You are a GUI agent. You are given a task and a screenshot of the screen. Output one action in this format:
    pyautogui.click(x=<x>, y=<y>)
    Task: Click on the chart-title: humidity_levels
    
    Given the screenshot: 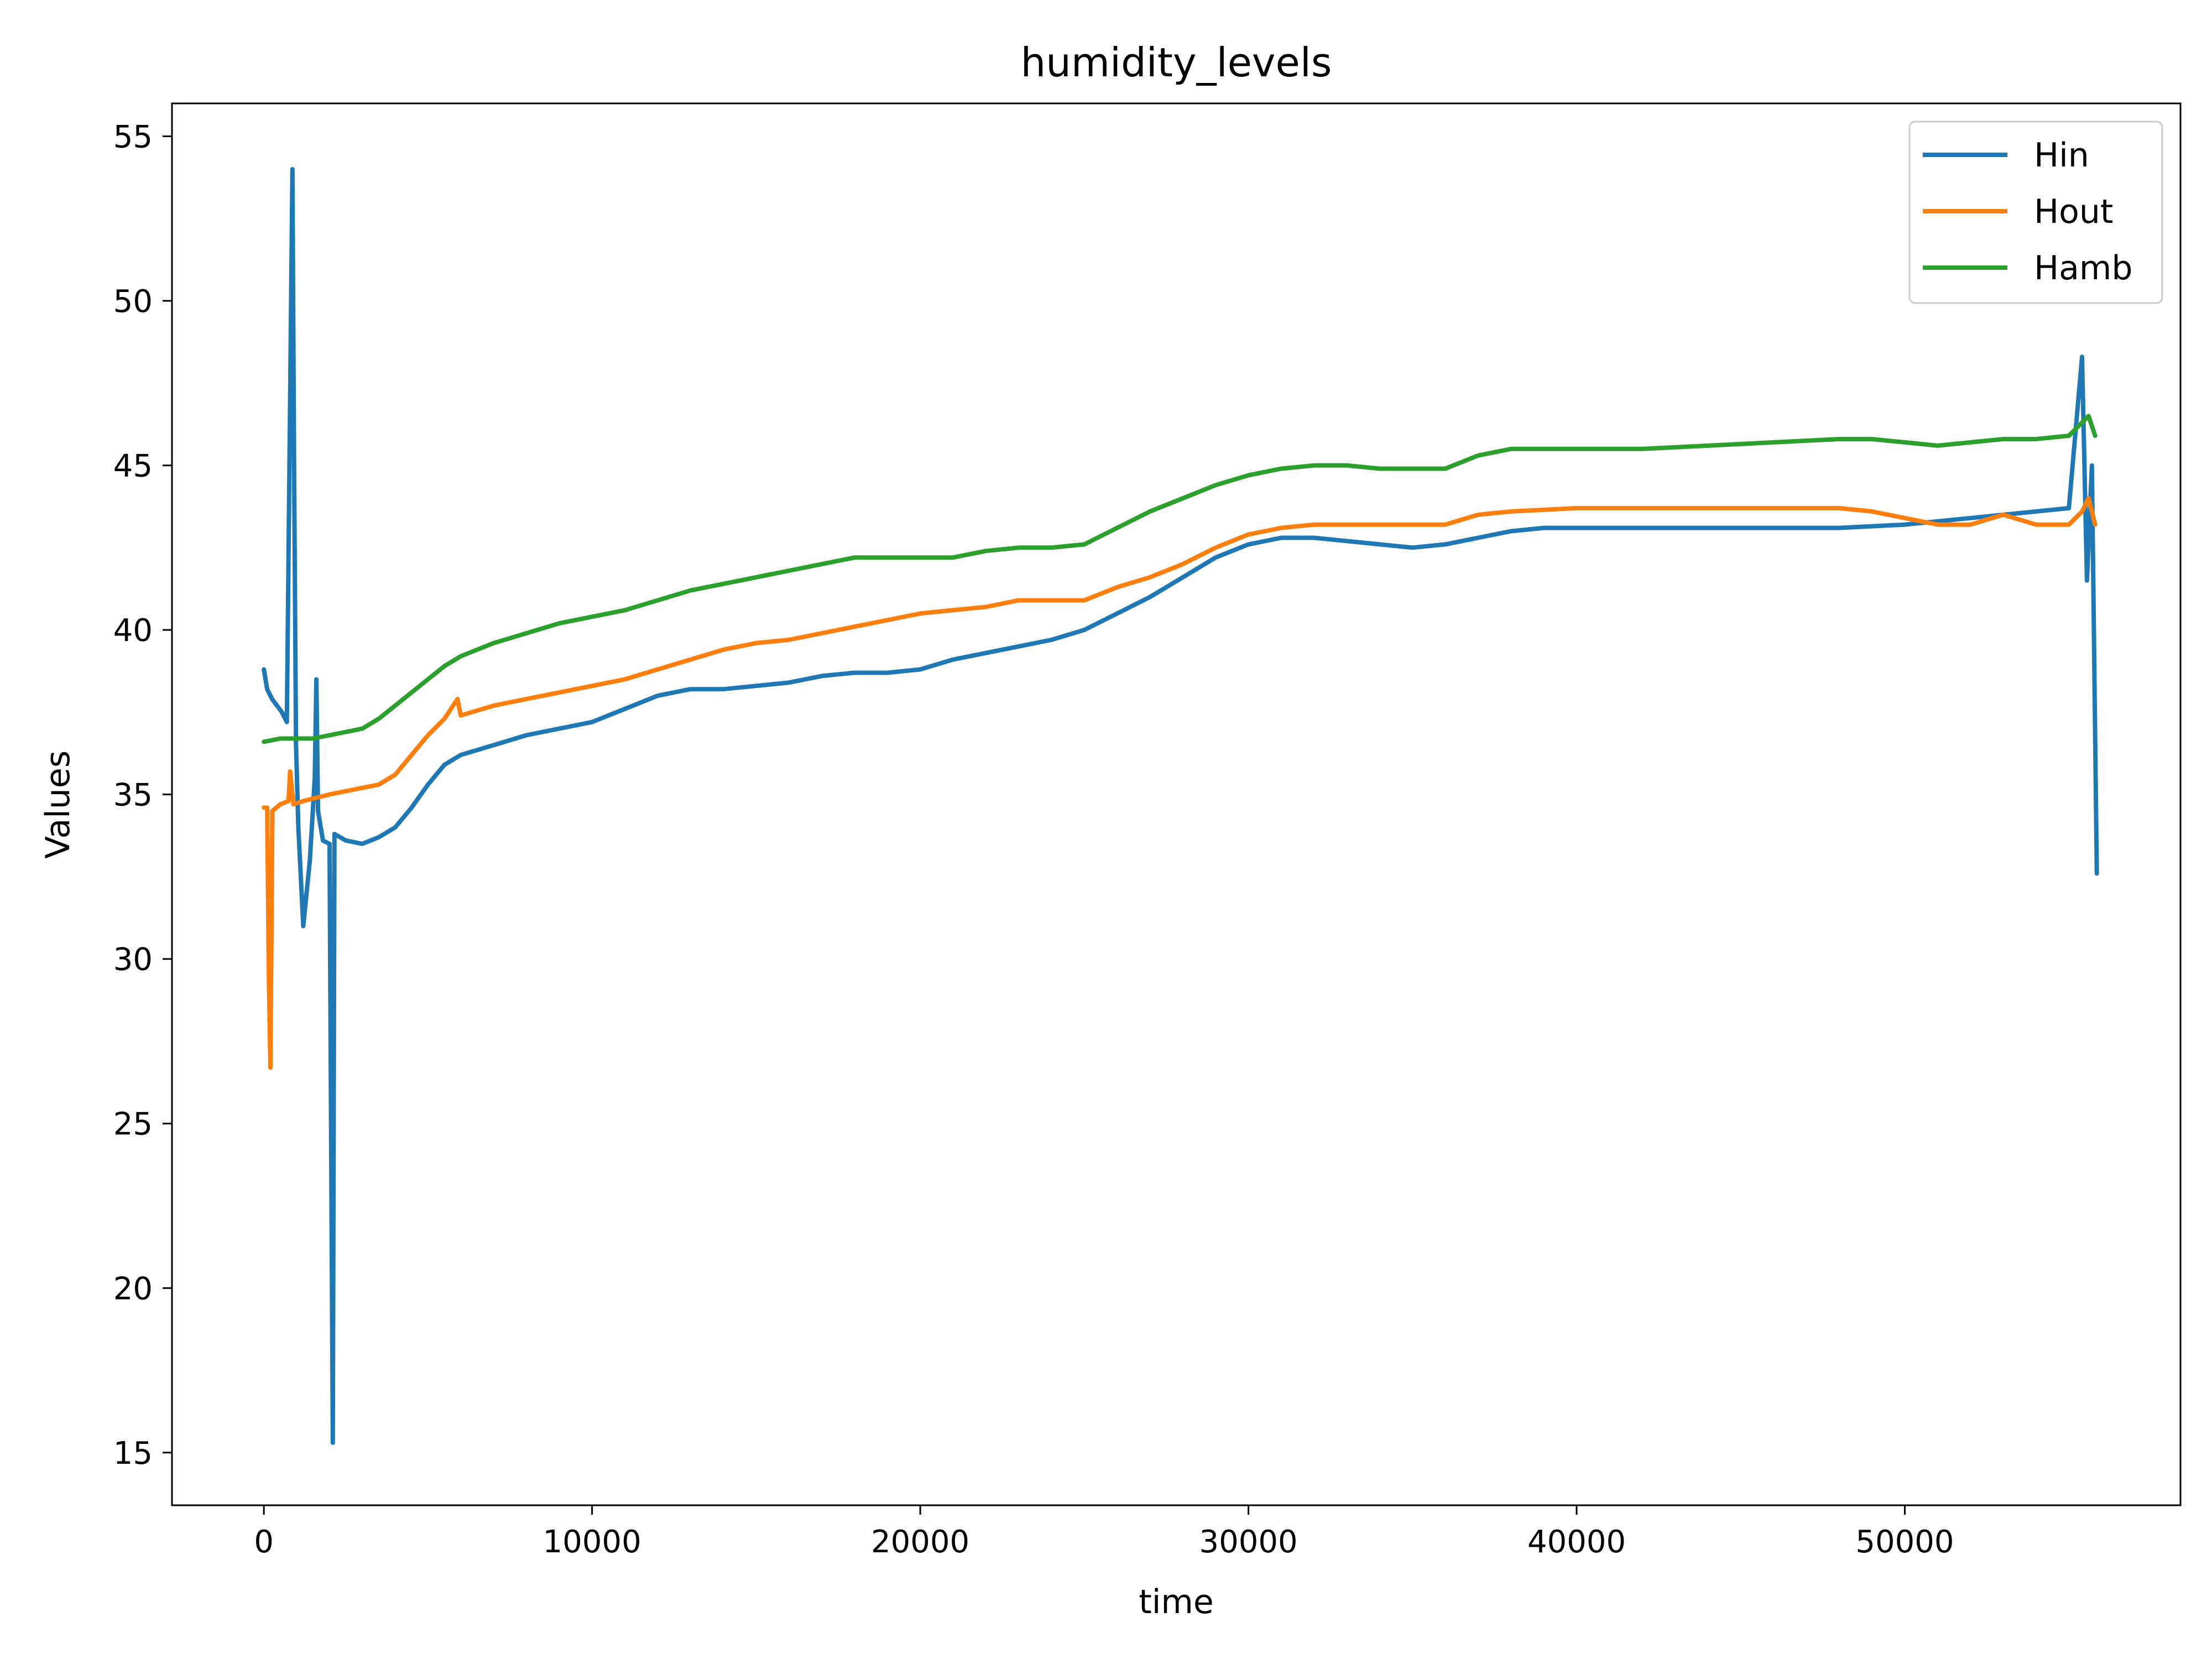 What is the action you would take?
    pyautogui.click(x=1177, y=63)
    